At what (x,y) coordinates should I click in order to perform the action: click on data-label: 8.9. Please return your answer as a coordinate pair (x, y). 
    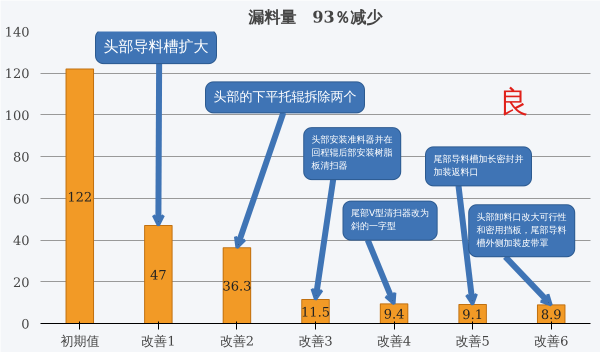
    Looking at the image, I should click on (551, 316).